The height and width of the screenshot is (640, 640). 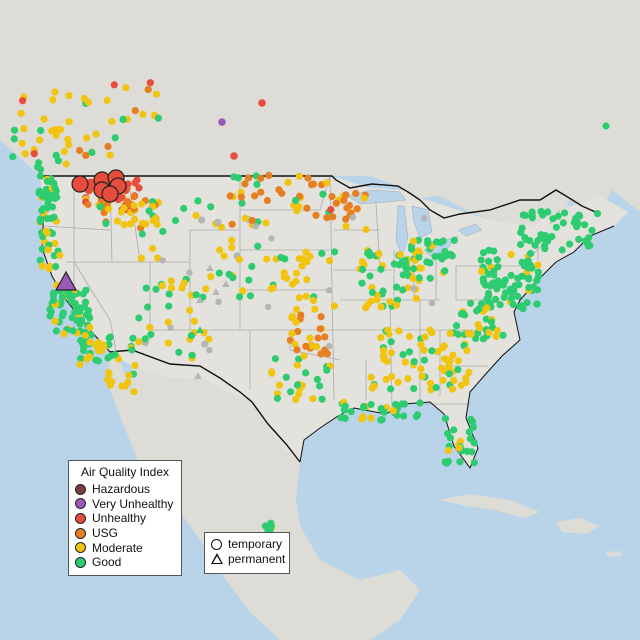 What do you see at coordinates (422, 222) in the screenshot?
I see `lake-huron` at bounding box center [422, 222].